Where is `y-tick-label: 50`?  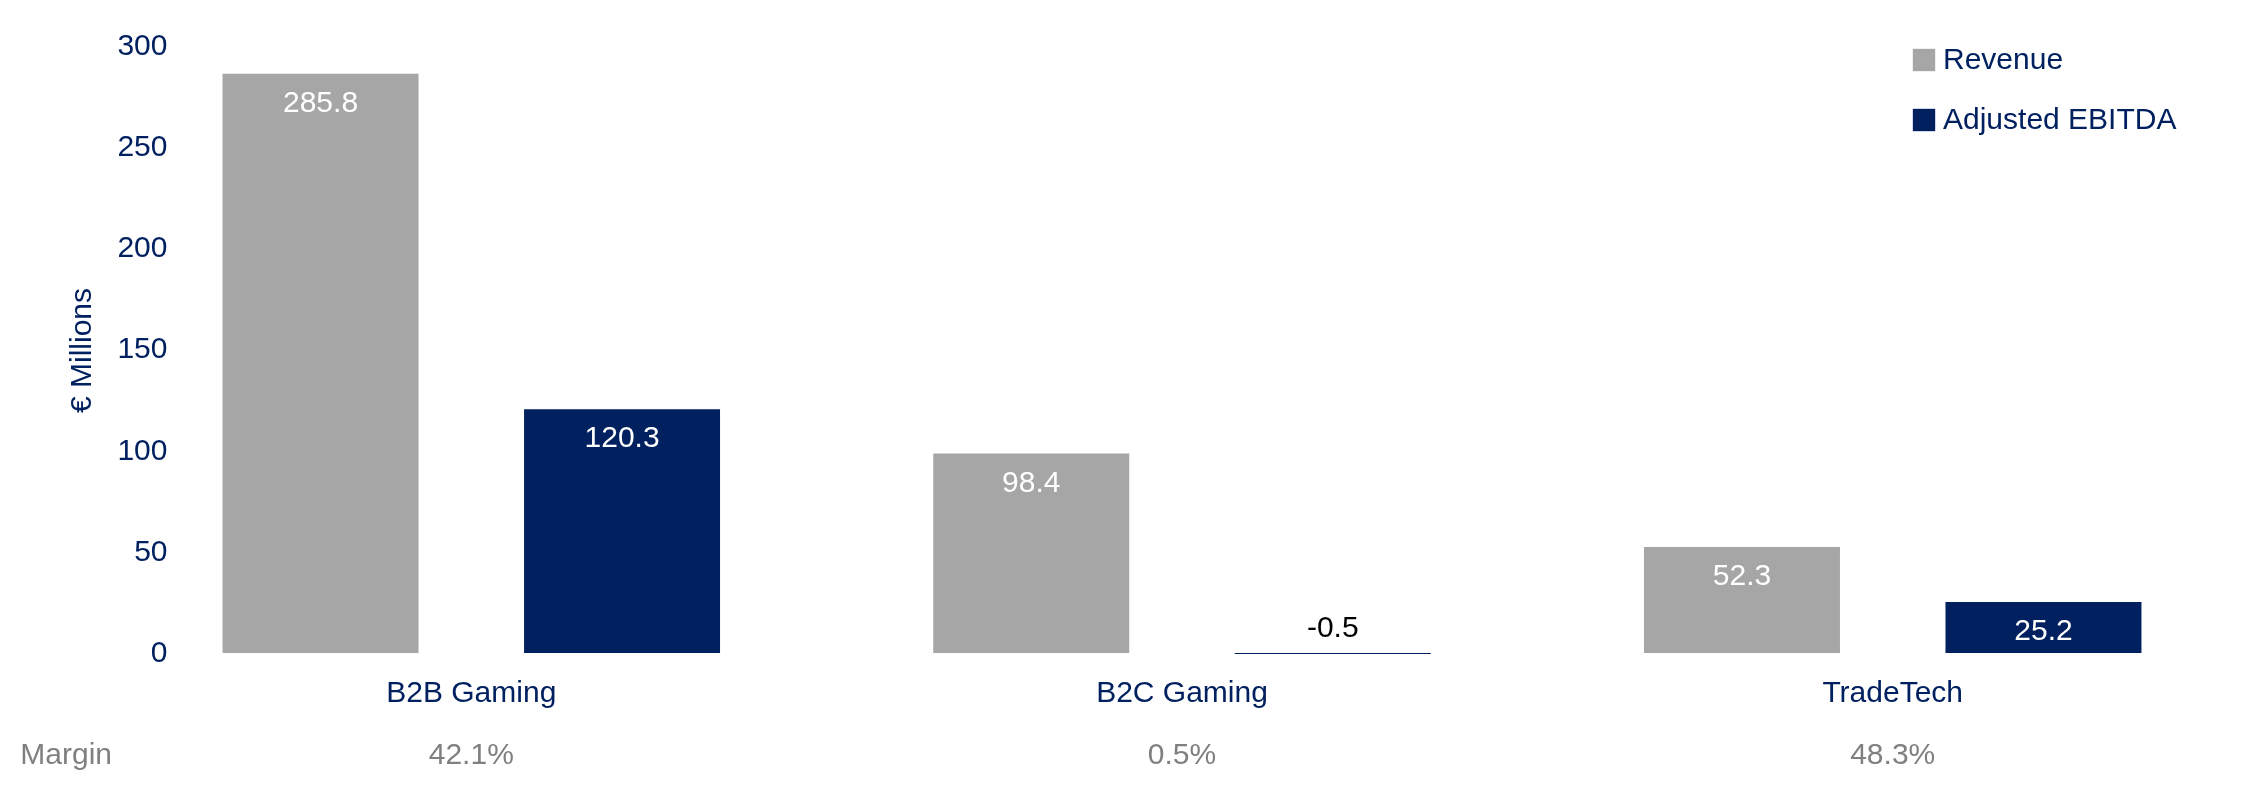
y-tick-label: 50 is located at coordinates (151, 551).